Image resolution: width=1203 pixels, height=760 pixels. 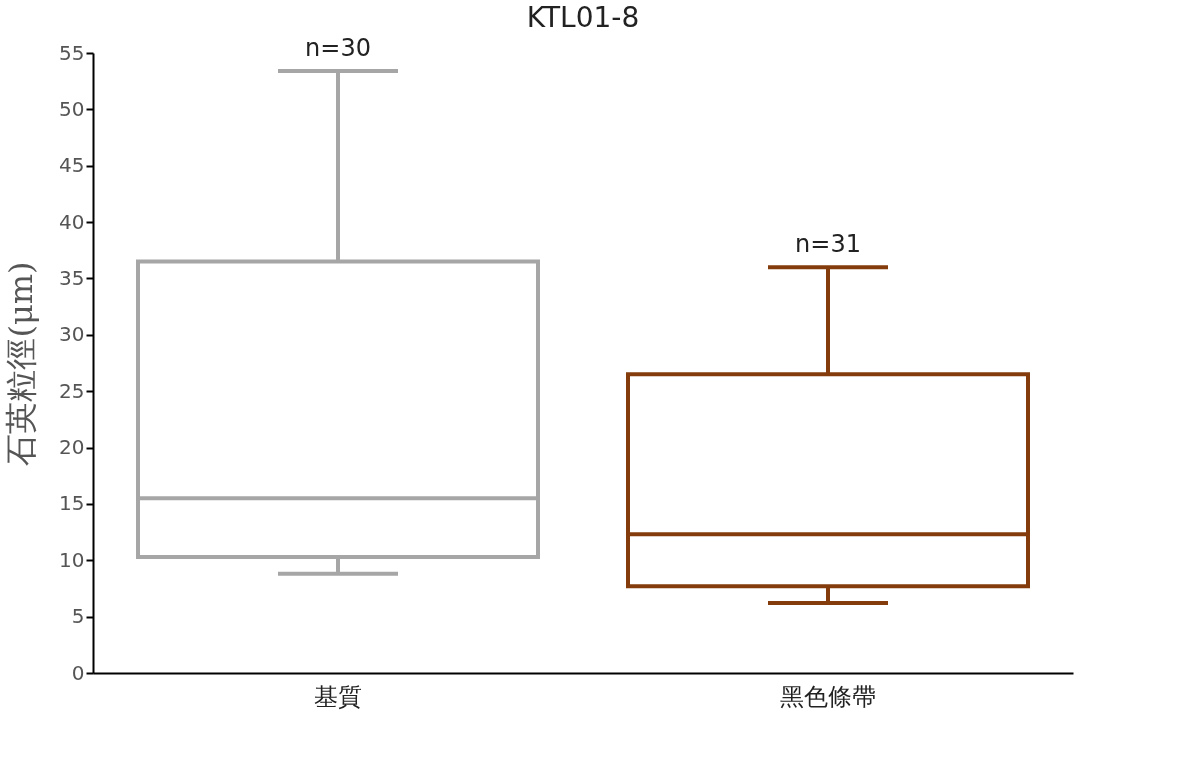 I want to click on y-tick-label: 50, so click(x=72, y=108).